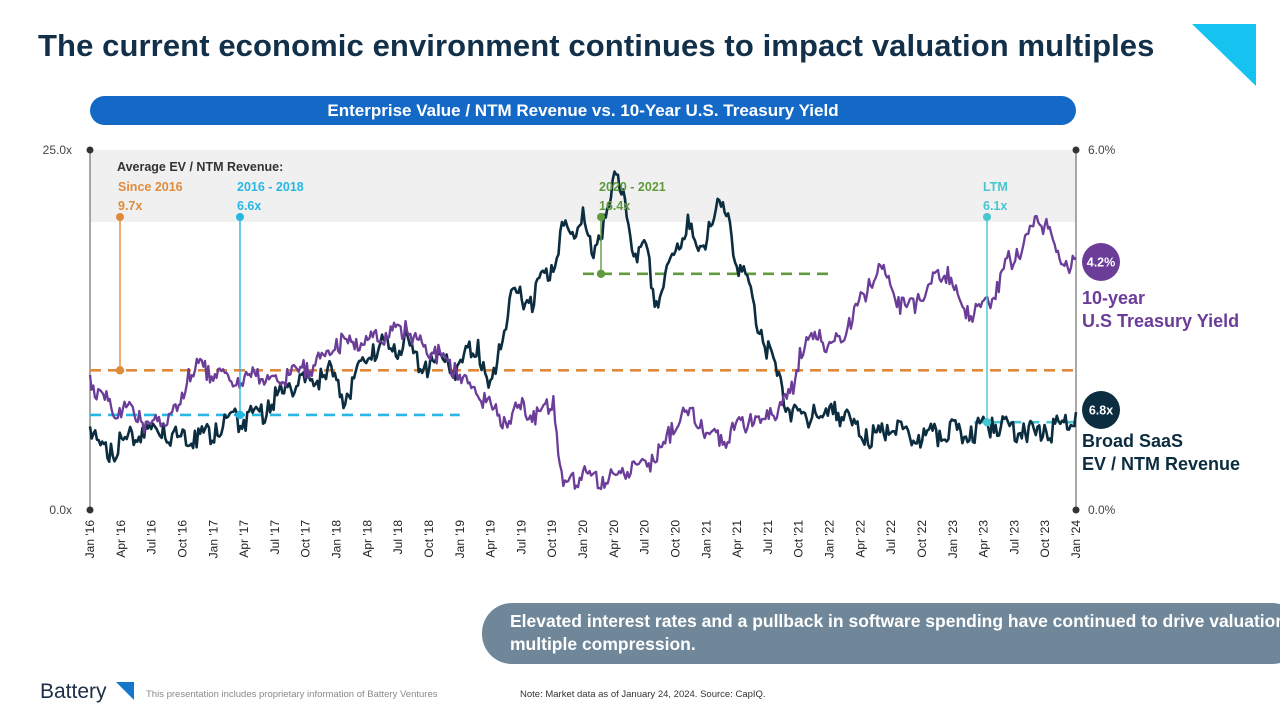 This screenshot has height=720, width=1280. I want to click on x-tick-label: Apr '18, so click(367, 539).